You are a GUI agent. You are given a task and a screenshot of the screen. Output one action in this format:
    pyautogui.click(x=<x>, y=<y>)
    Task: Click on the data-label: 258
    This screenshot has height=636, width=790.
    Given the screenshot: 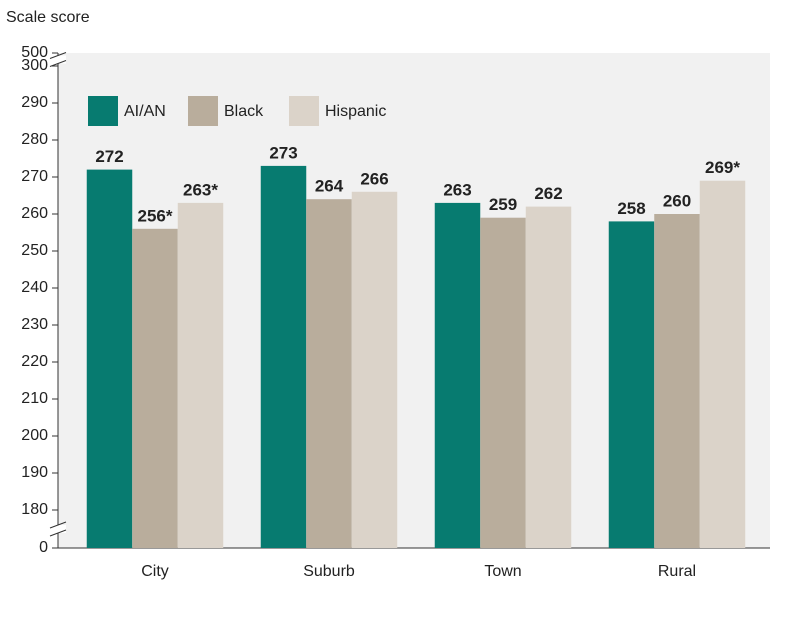 What is the action you would take?
    pyautogui.click(x=631, y=208)
    